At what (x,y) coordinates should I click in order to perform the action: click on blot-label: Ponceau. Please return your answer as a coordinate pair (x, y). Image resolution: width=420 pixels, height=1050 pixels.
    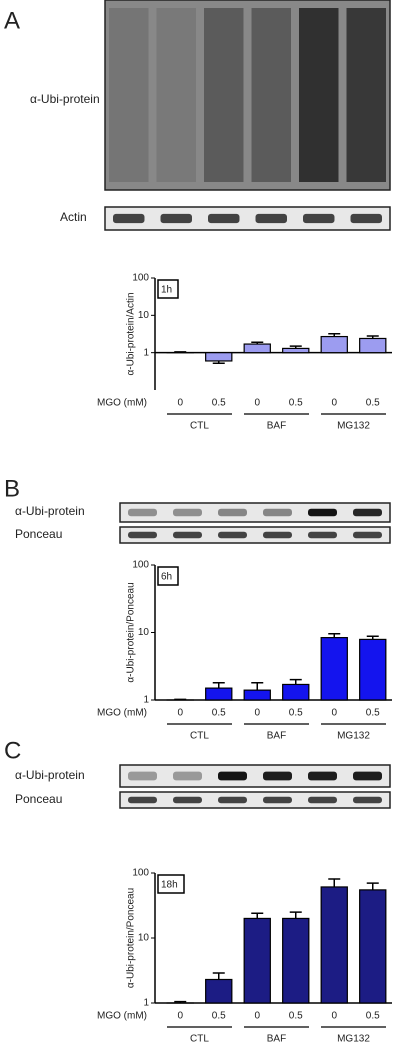
    Looking at the image, I should click on (38, 534).